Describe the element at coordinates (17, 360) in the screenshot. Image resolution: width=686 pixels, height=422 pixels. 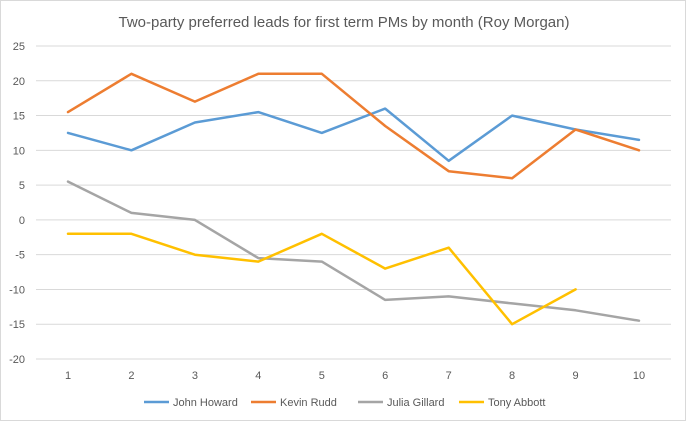
I see `y-tick-label: -20` at that location.